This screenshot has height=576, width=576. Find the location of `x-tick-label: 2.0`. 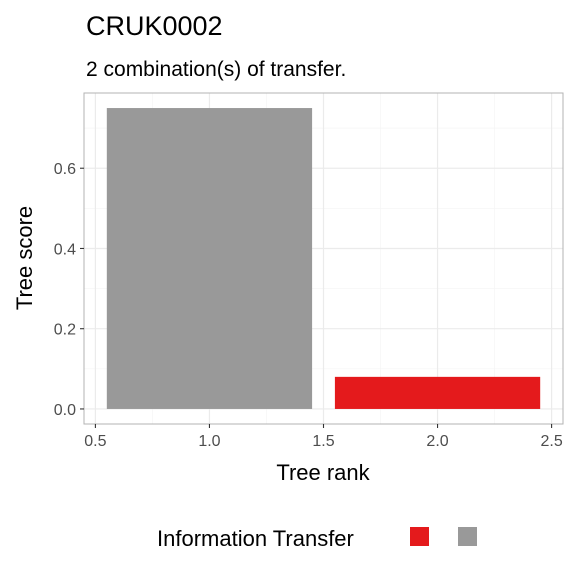

x-tick-label: 2.0 is located at coordinates (437, 441).